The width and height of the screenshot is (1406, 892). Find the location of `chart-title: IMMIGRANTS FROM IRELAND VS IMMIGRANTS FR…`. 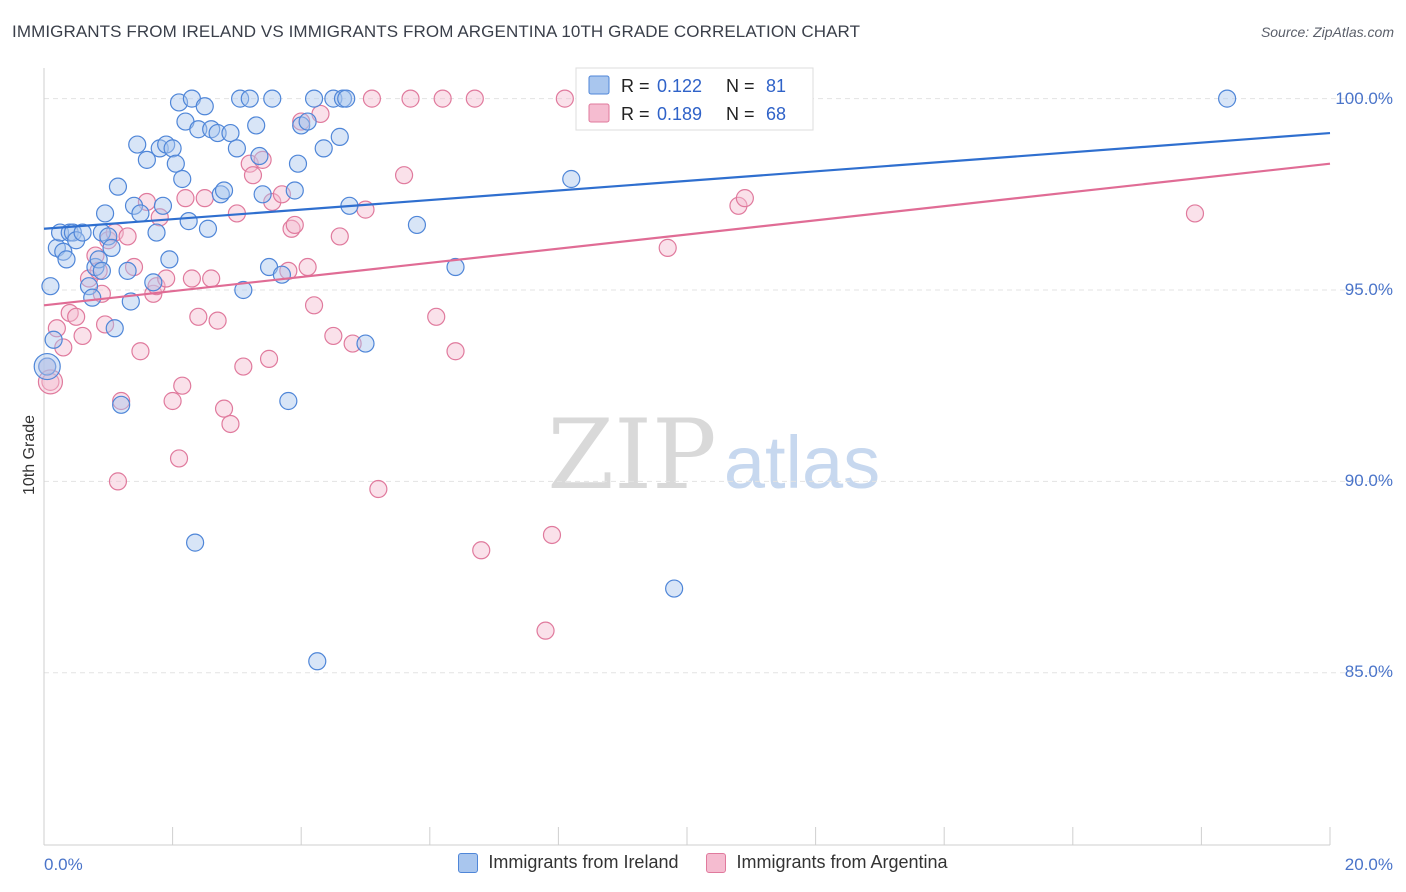

chart-title: IMMIGRANTS FROM IRELAND VS IMMIGRANTS FR… is located at coordinates (436, 31).